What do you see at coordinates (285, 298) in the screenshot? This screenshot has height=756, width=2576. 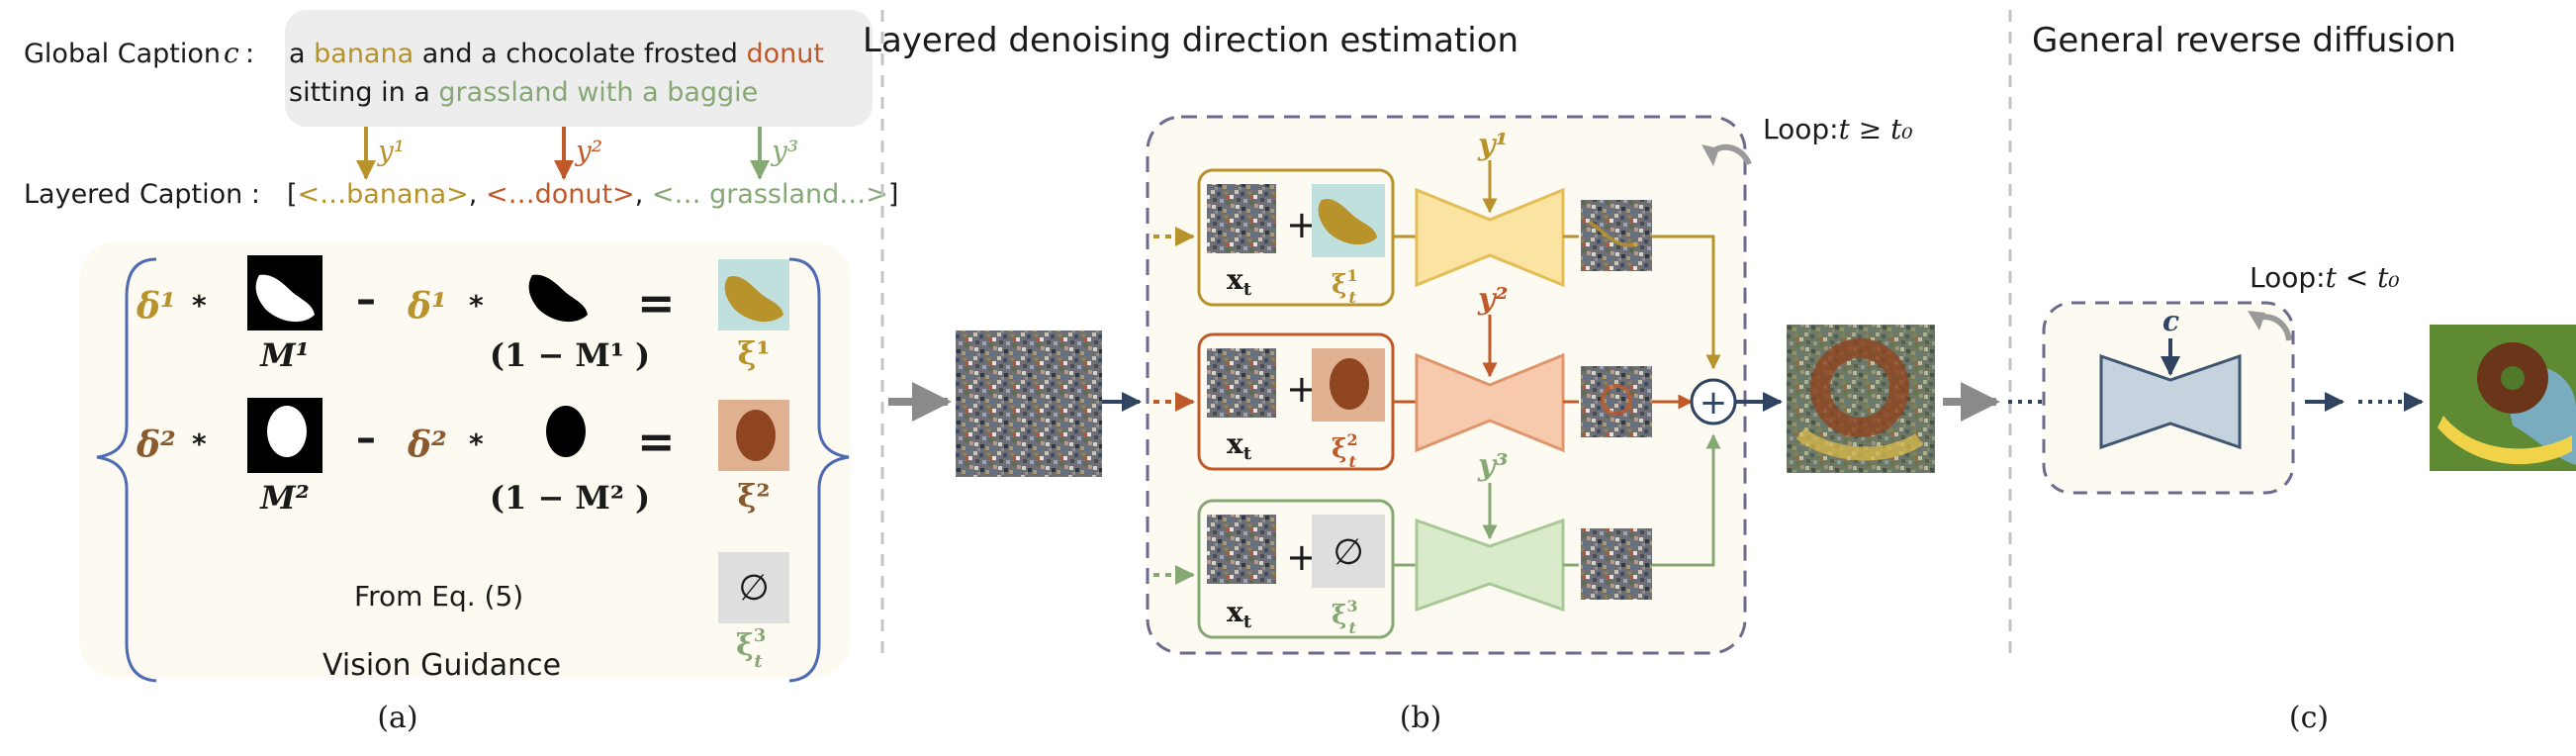 I see `banana-mask-shape` at bounding box center [285, 298].